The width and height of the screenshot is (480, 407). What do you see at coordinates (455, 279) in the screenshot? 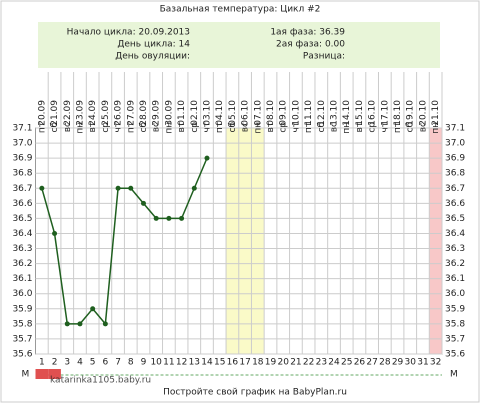
I see `y2-tick-label: 36.1` at bounding box center [455, 279].